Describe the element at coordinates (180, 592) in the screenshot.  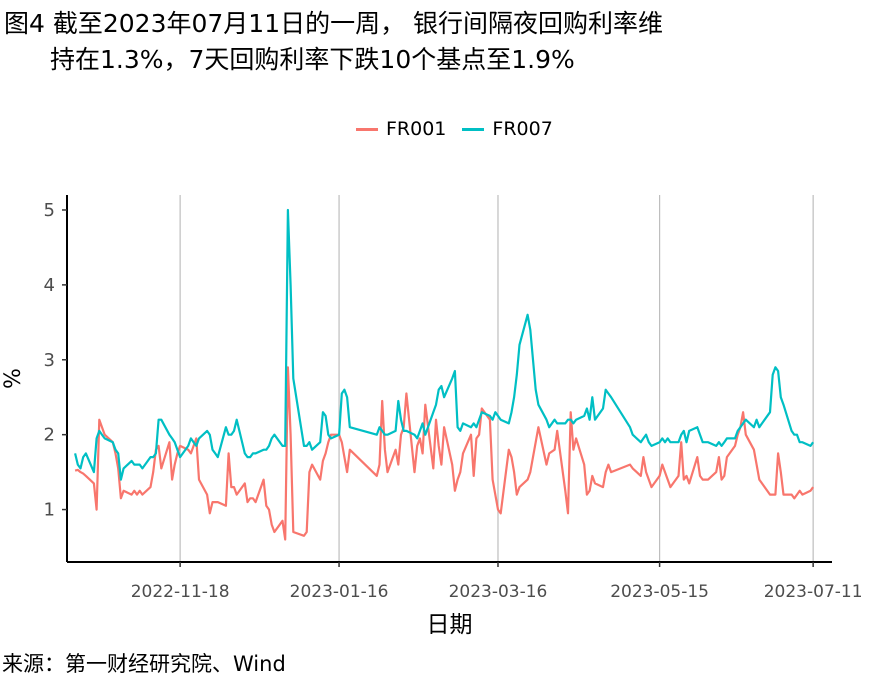
I see `x-tick-label: 2022-11-18` at that location.